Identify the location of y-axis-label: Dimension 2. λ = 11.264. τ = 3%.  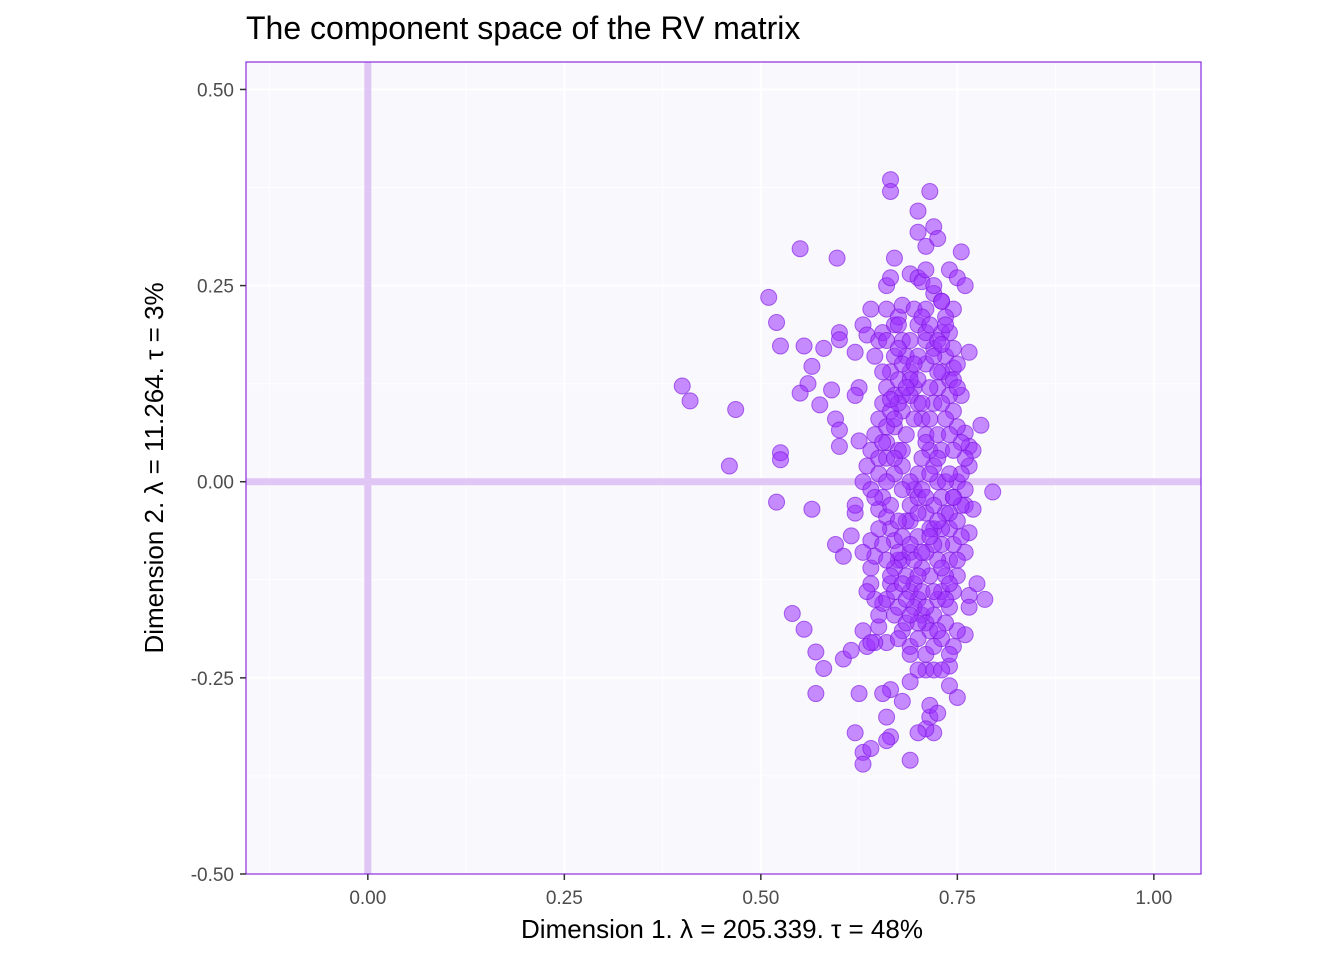
(154, 467).